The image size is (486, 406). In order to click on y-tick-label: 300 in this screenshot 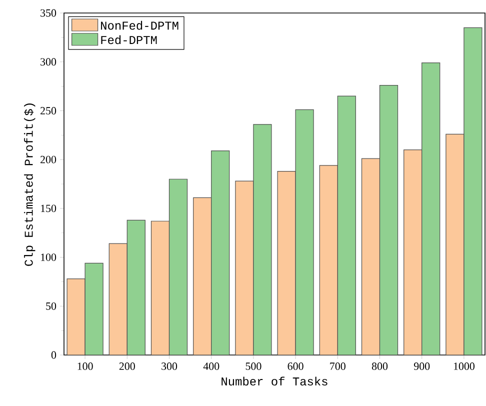, I will do `click(48, 62)`.